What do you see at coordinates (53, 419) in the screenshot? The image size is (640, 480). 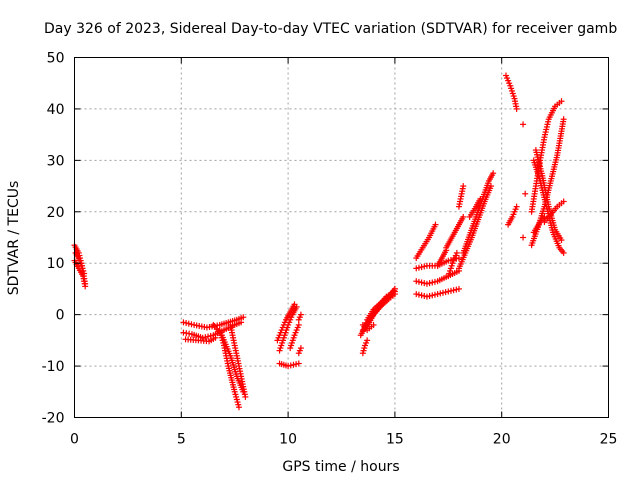 I see `y-tick-label: -20` at bounding box center [53, 419].